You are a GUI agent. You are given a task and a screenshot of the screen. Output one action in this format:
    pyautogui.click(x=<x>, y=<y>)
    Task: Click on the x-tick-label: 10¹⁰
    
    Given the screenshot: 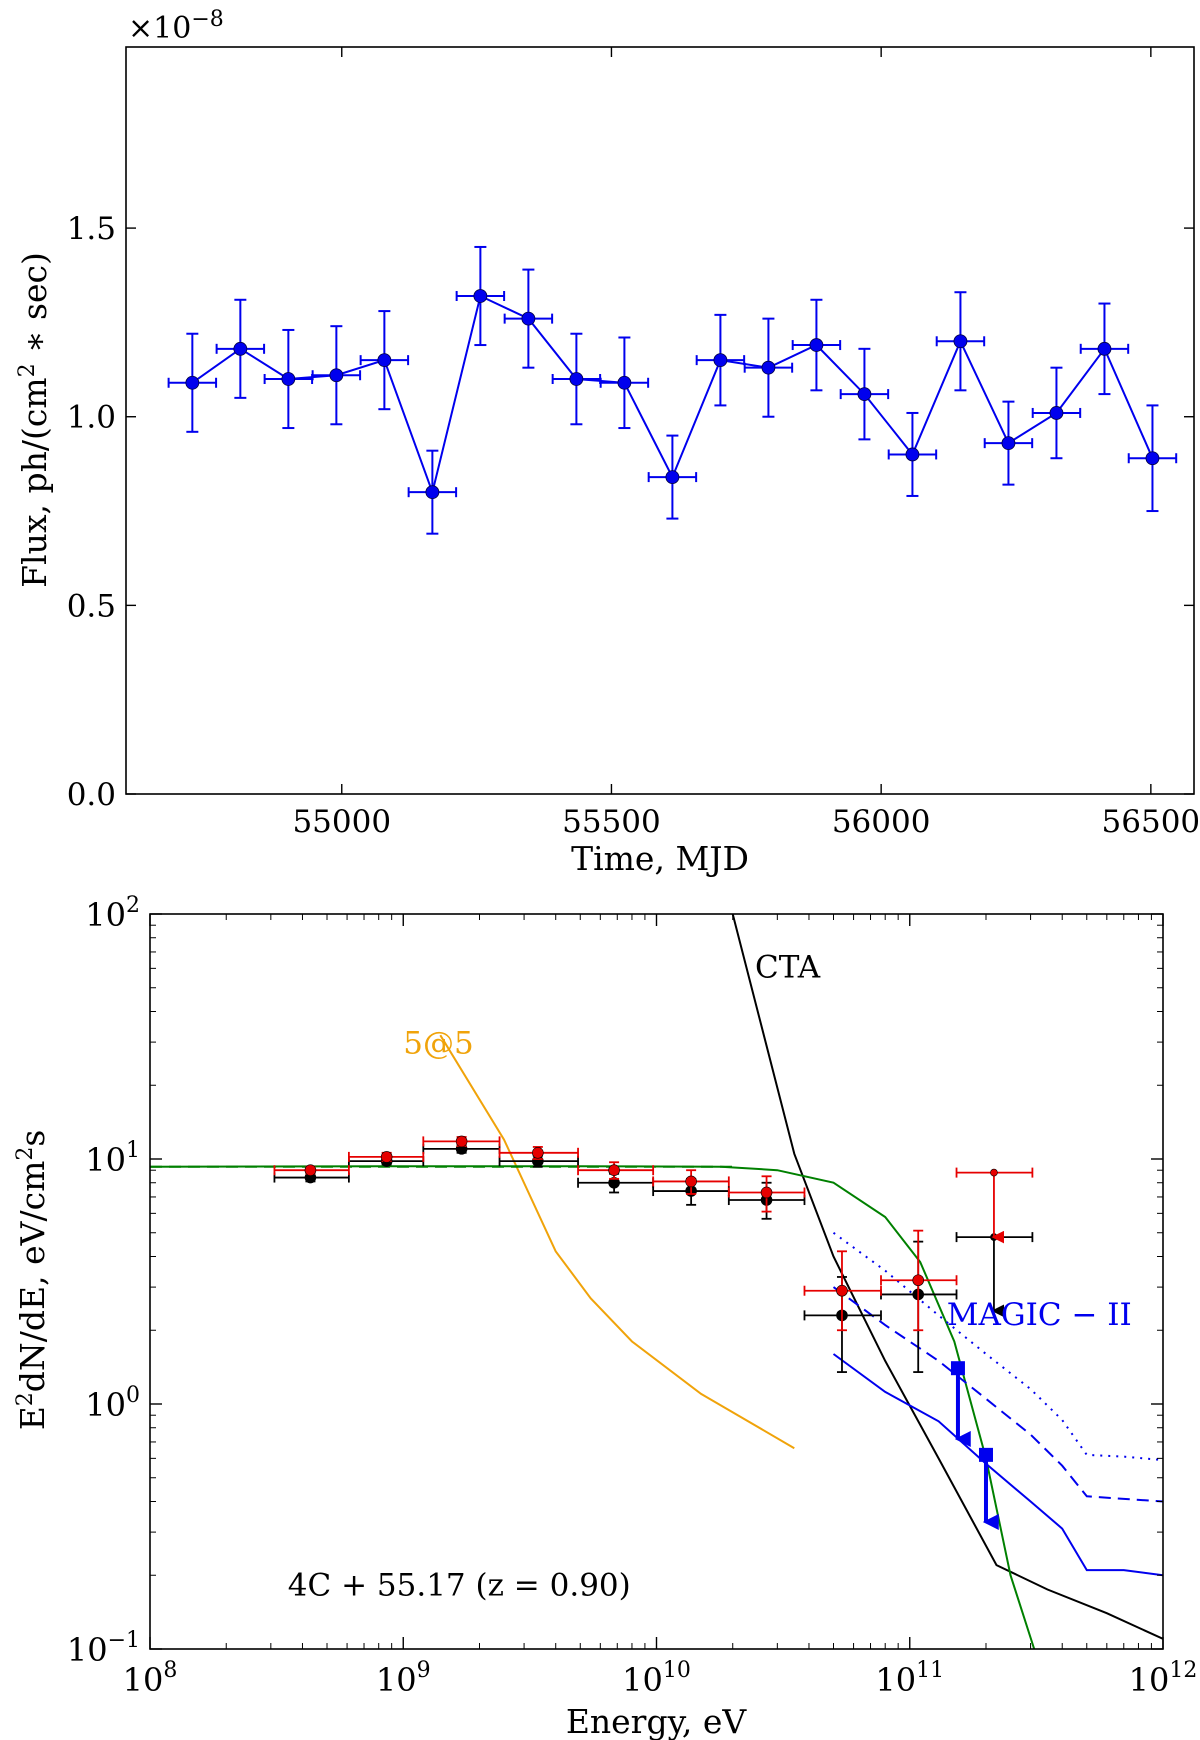 What is the action you would take?
    pyautogui.click(x=656, y=1678)
    